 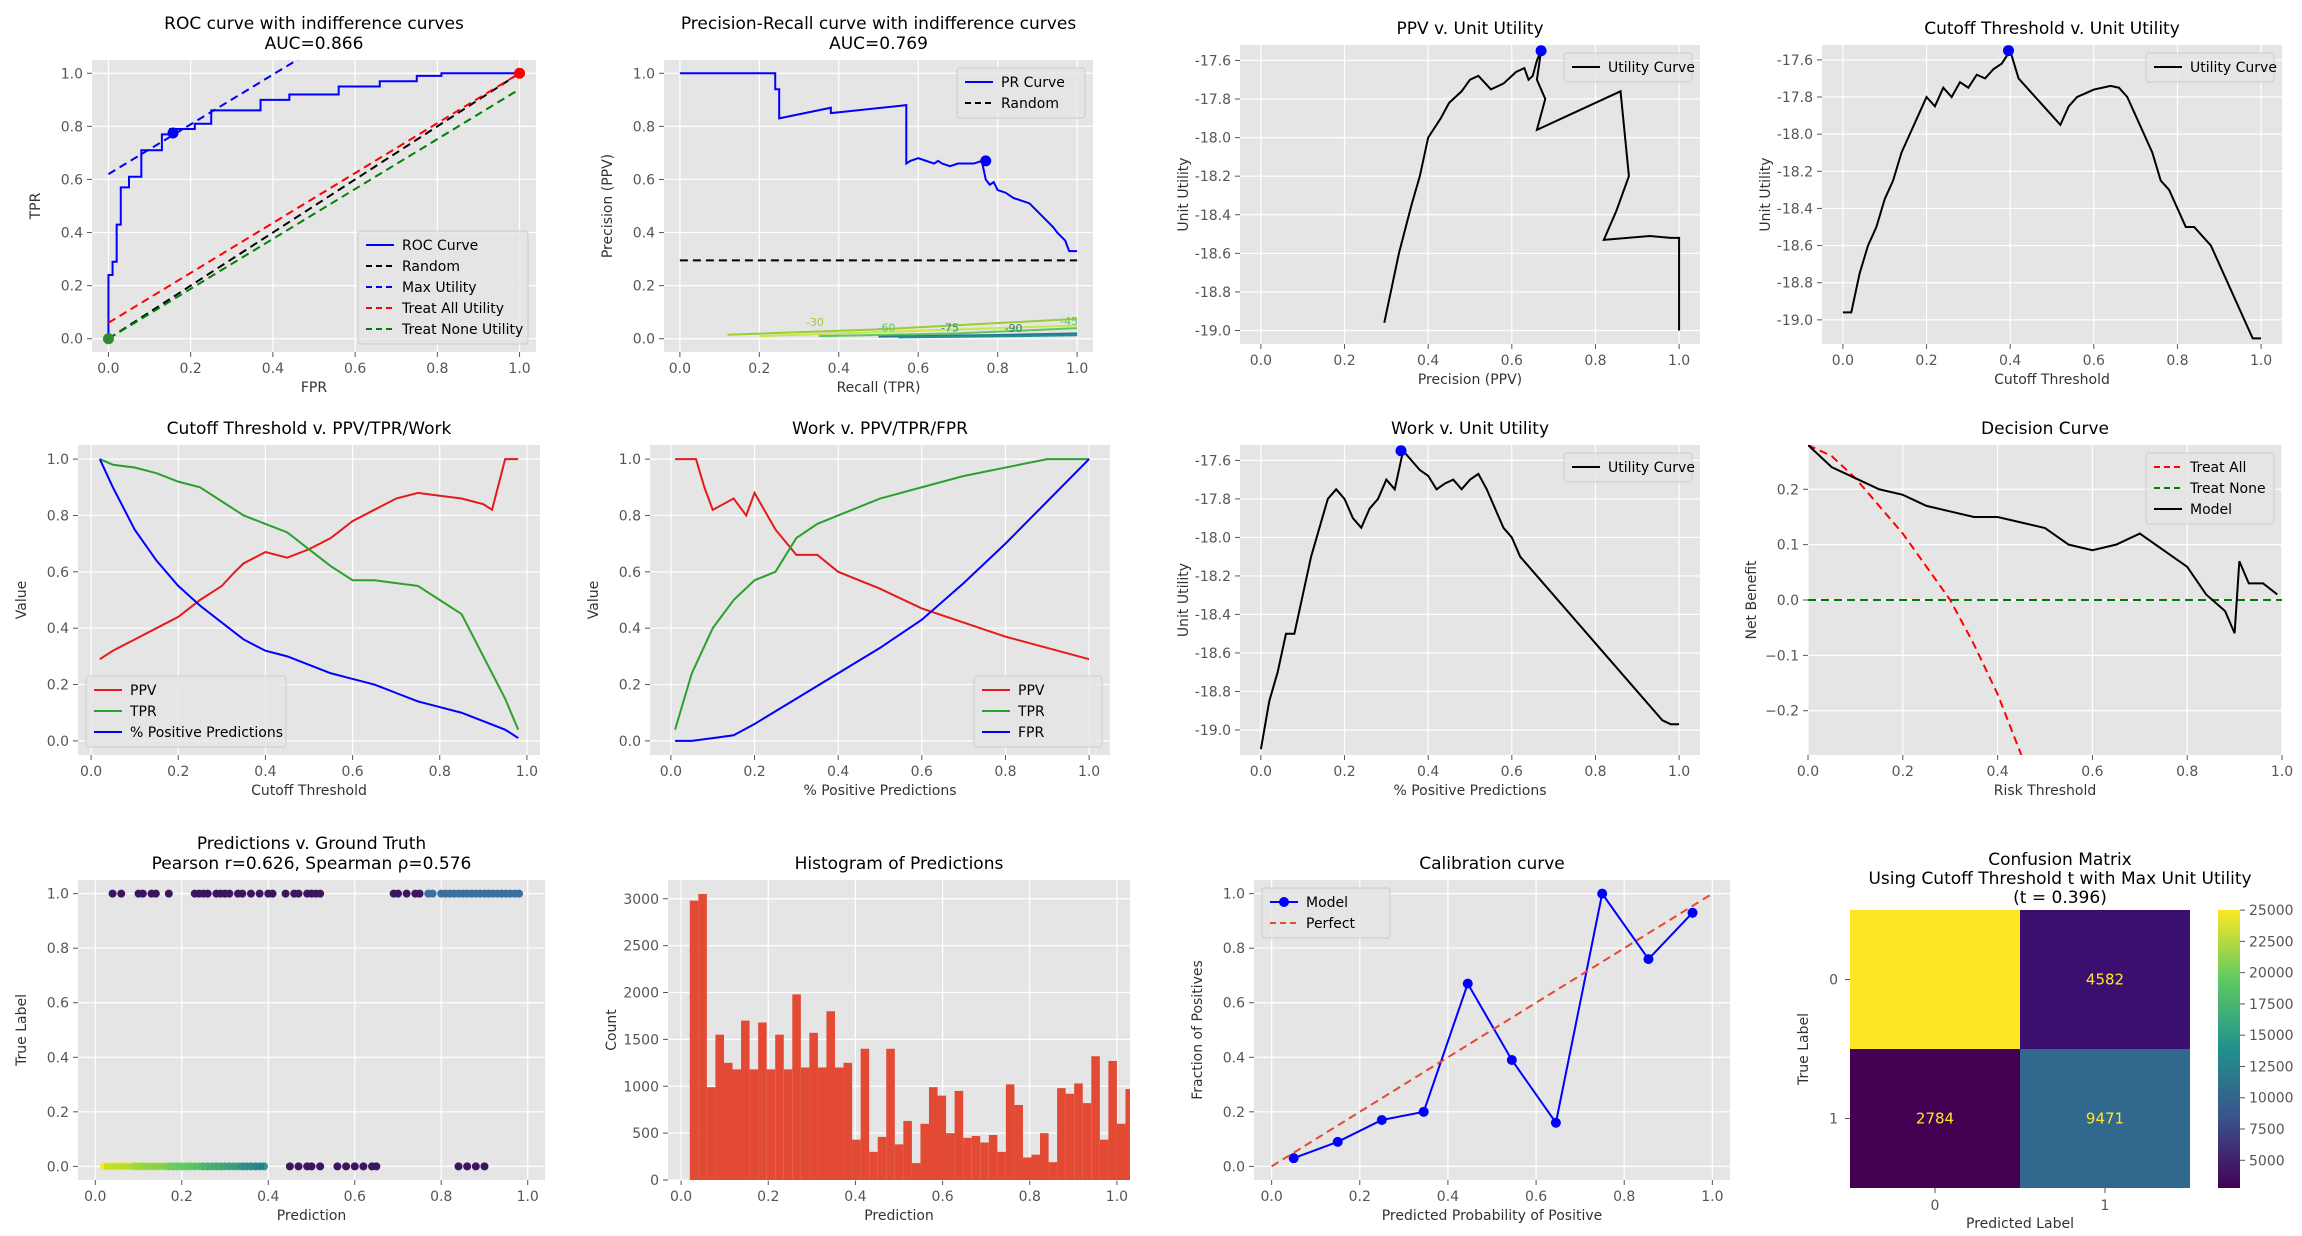 What do you see at coordinates (641, 1087) in the screenshot?
I see `y-tick-label: 1000` at bounding box center [641, 1087].